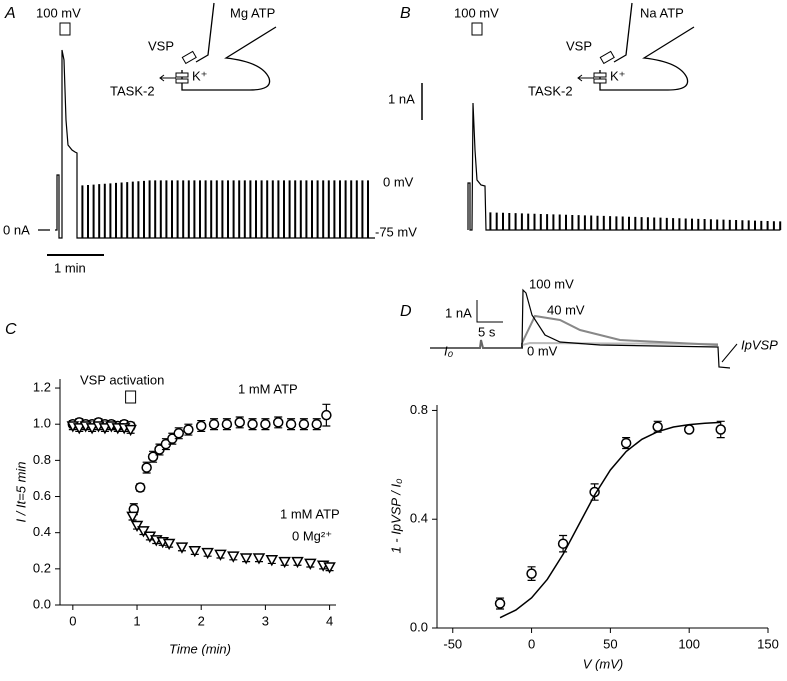  What do you see at coordinates (201, 620) in the screenshot?
I see `x-tick-label: 2` at bounding box center [201, 620].